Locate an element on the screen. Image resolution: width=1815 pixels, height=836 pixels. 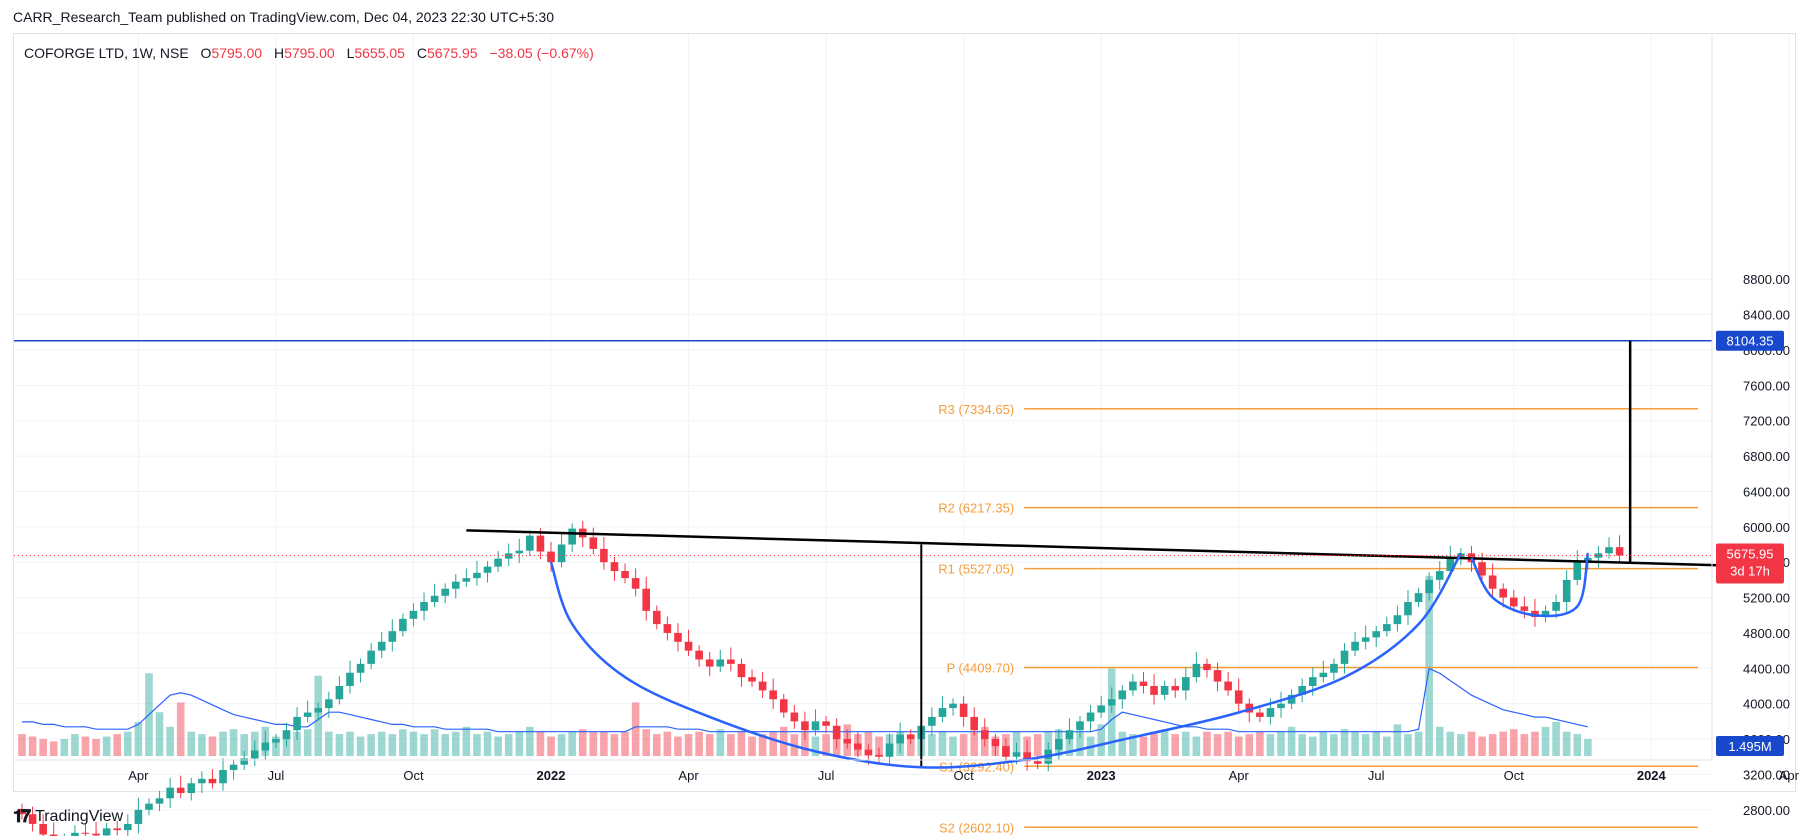
x-tick-label: Jul is located at coordinates (276, 775).